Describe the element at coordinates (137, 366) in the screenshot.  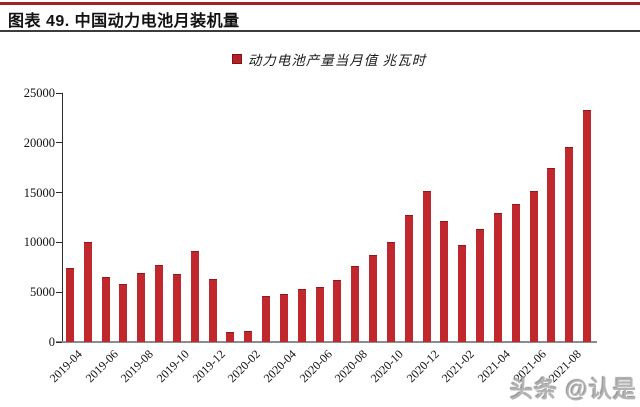
I see `x-tick-label: 2019-08` at that location.